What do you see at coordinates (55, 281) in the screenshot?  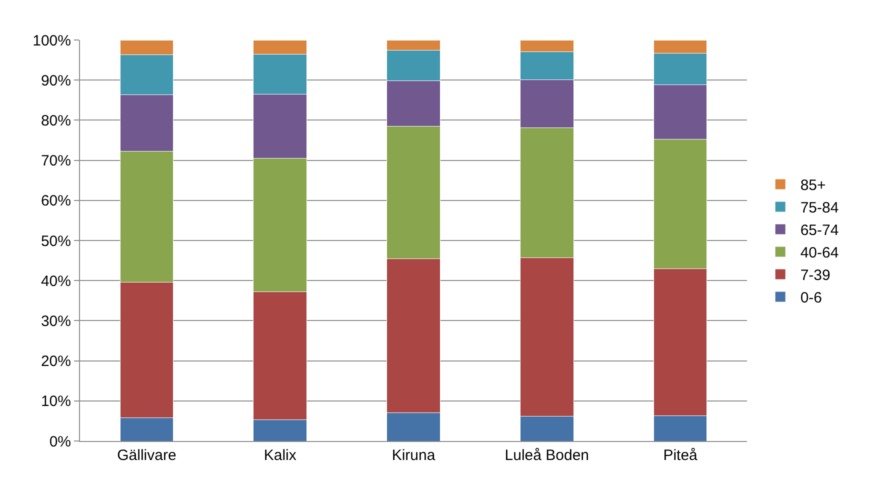 I see `y-tick-label: 40%` at bounding box center [55, 281].